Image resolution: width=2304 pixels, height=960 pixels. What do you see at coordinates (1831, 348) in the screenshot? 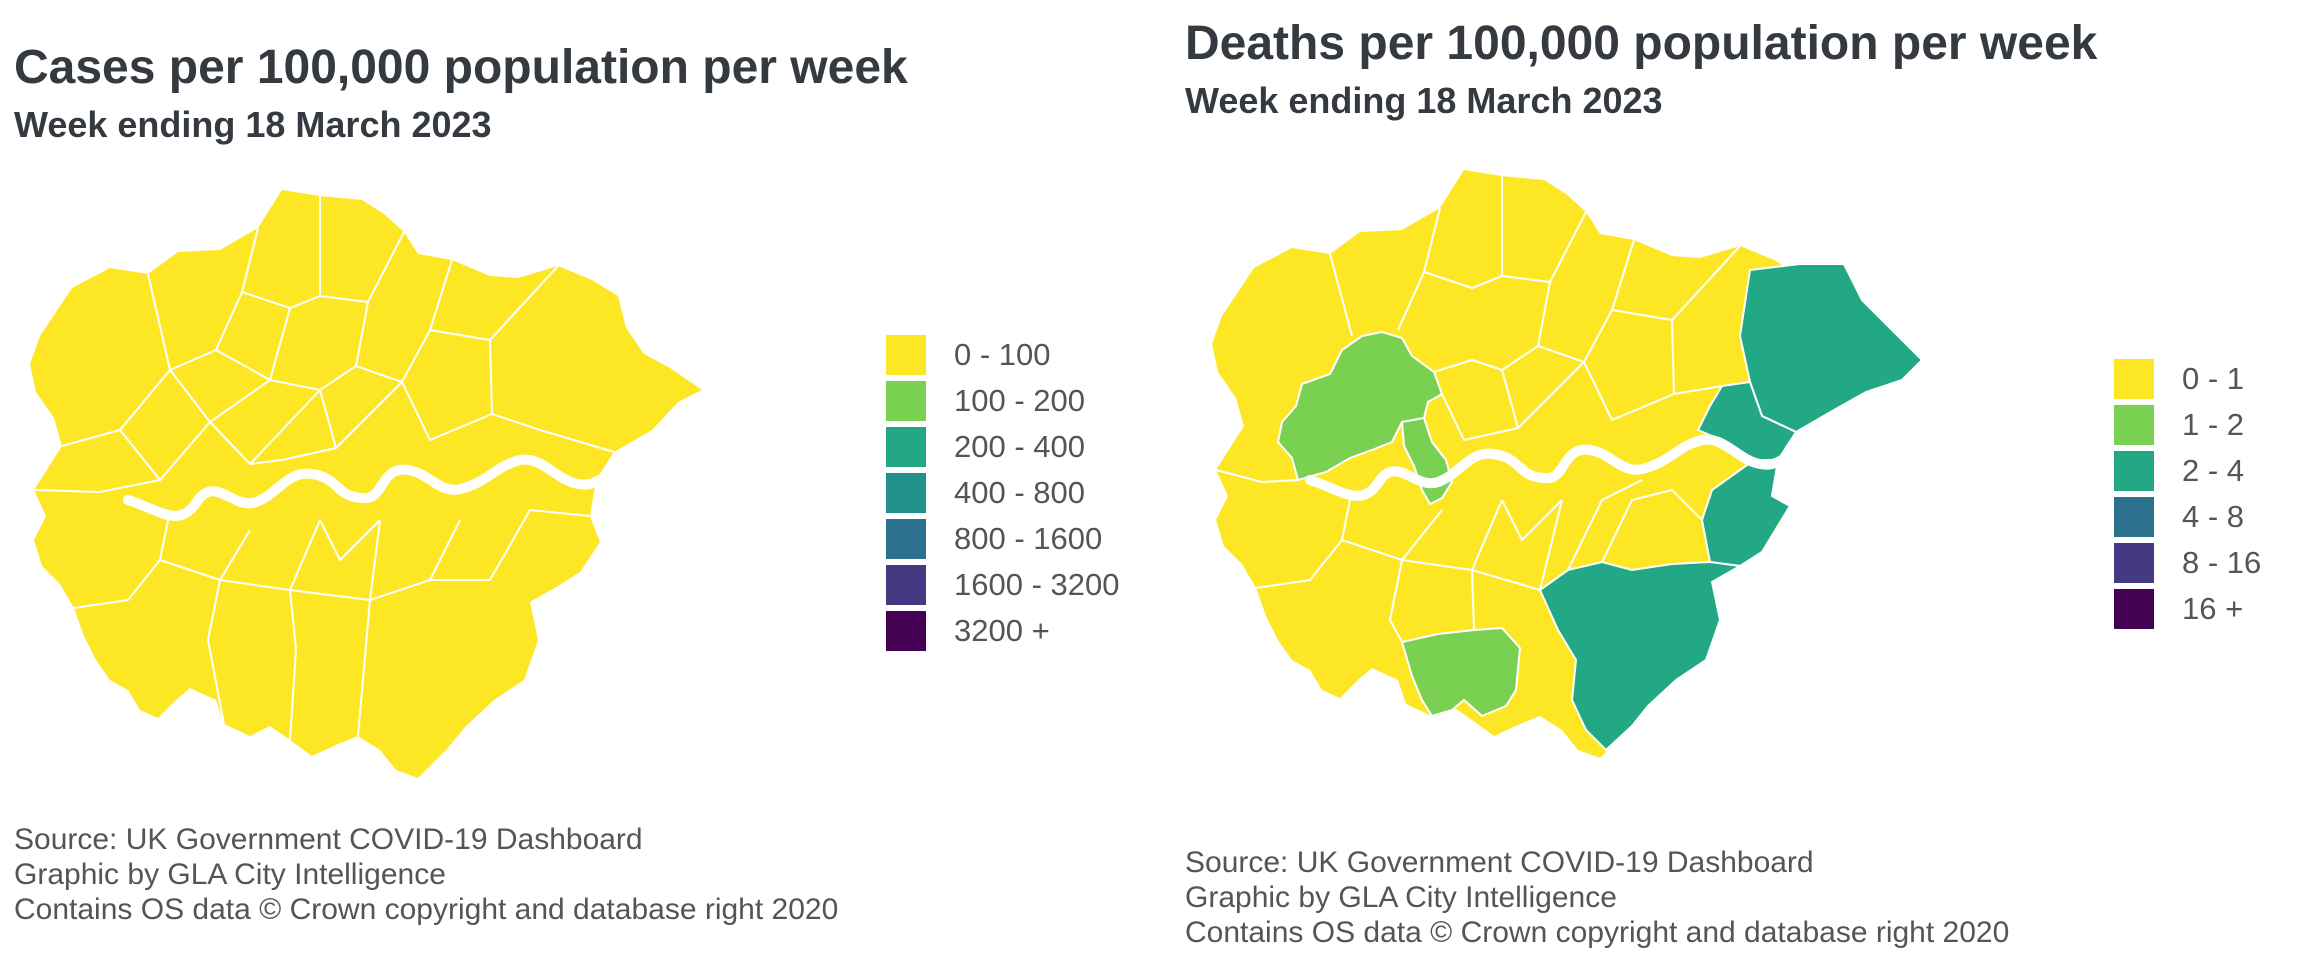
I see `borough-havering` at bounding box center [1831, 348].